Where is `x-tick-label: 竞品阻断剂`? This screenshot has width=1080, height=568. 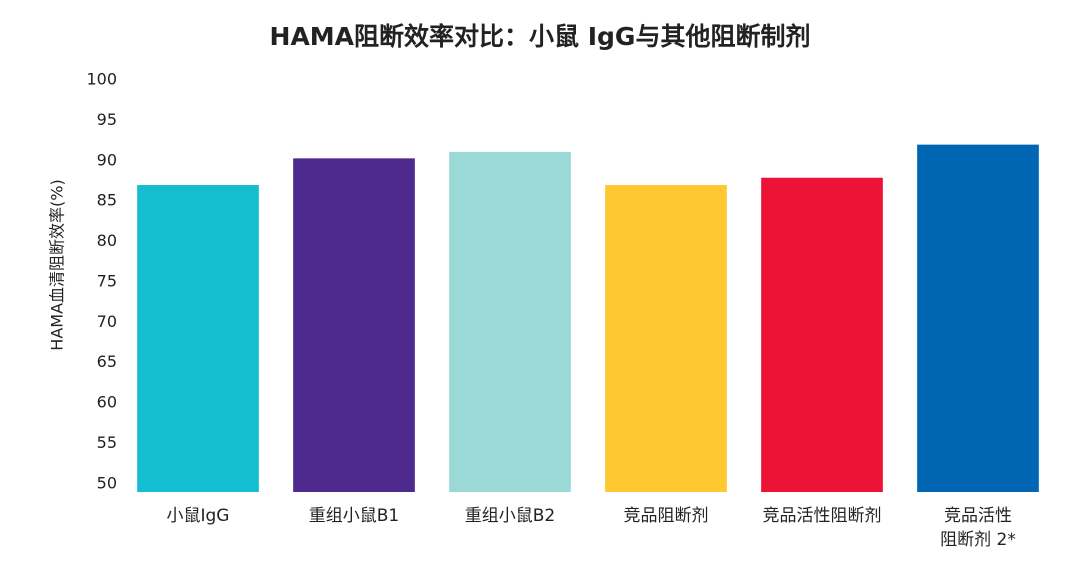
x-tick-label: 竞品阻断剂 is located at coordinates (666, 516).